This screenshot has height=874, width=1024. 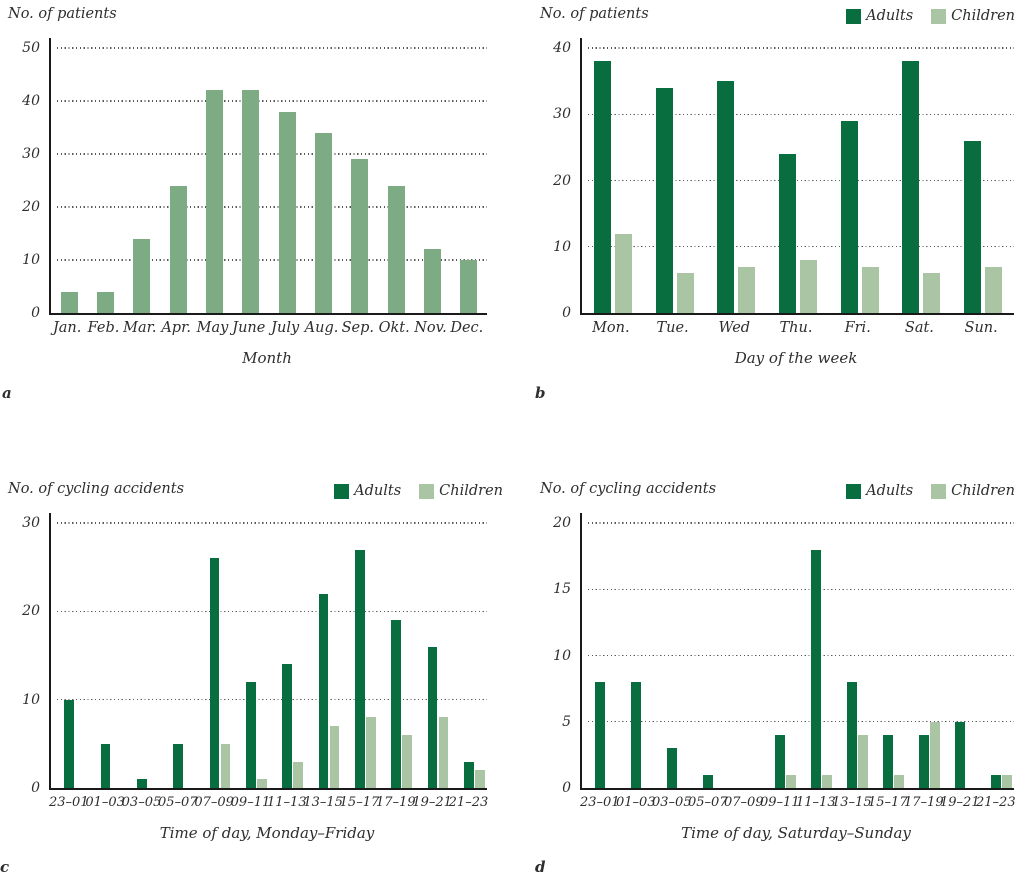 I want to click on x-axis-label: Dec., so click(x=467, y=328).